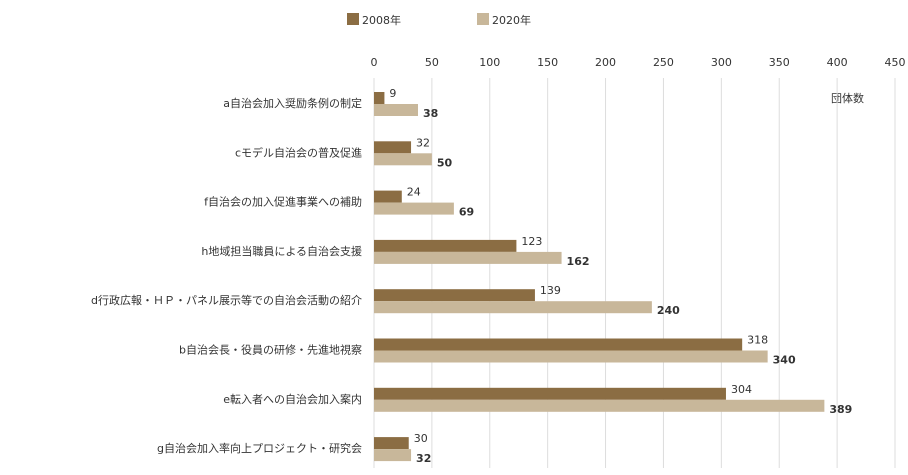 This screenshot has height=475, width=908. I want to click on value-label: 318, so click(757, 340).